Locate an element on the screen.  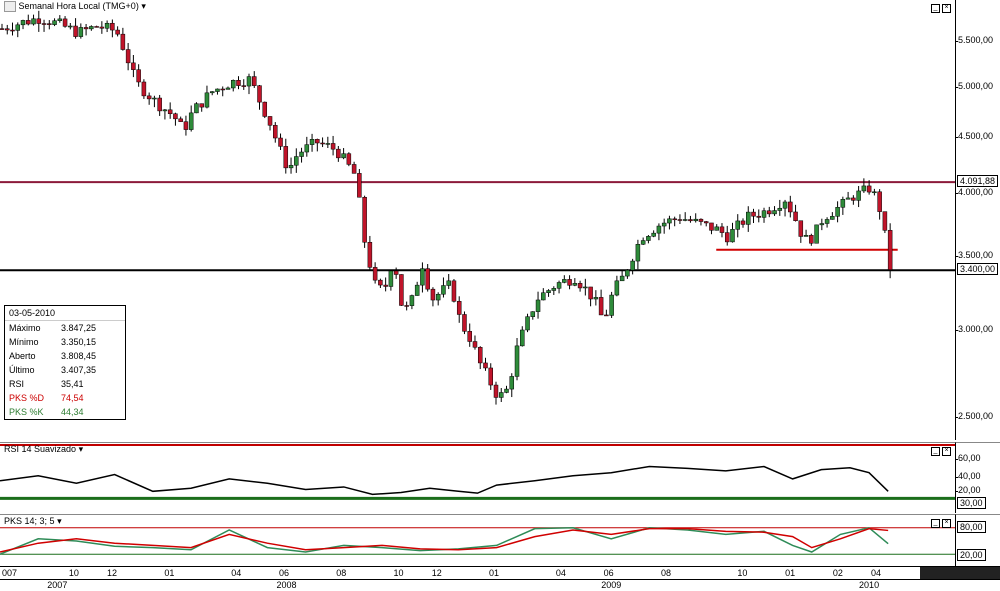
data-window-label: Aberto is located at coordinates (22, 356).